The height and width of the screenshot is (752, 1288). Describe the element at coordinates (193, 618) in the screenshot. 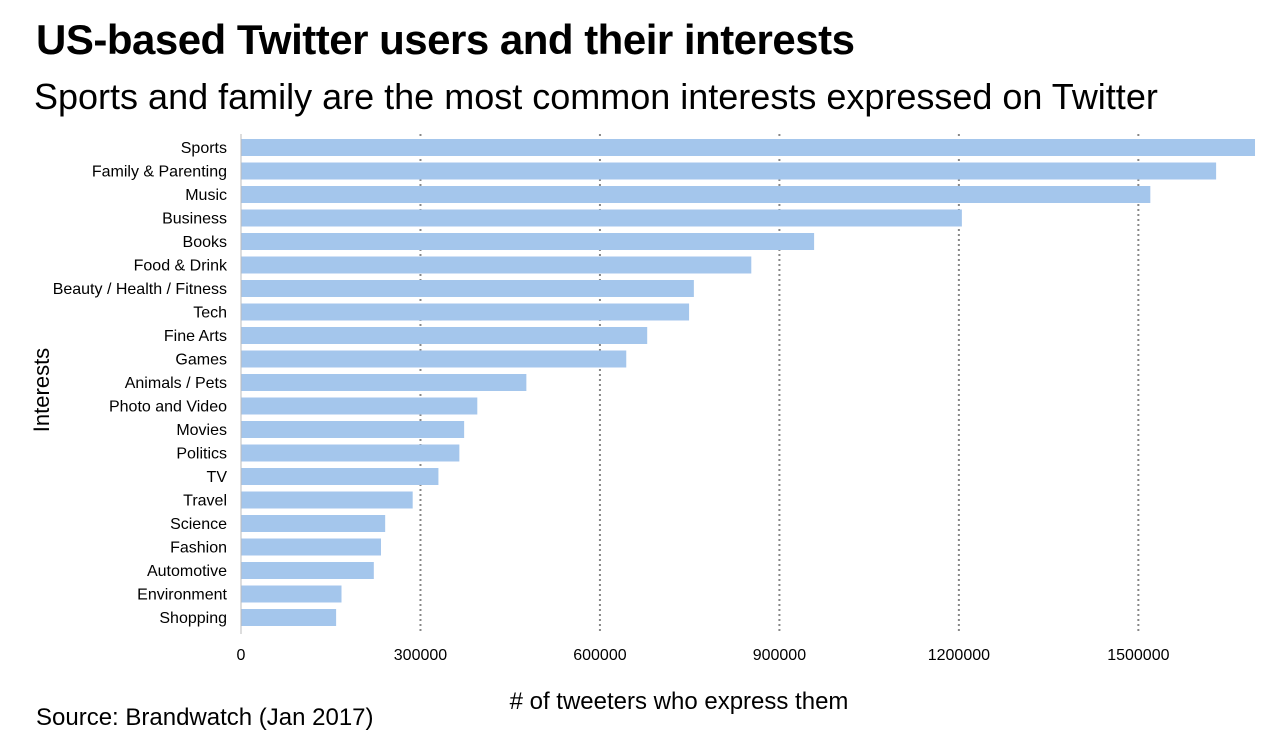

I see `category-label: Shopping` at that location.